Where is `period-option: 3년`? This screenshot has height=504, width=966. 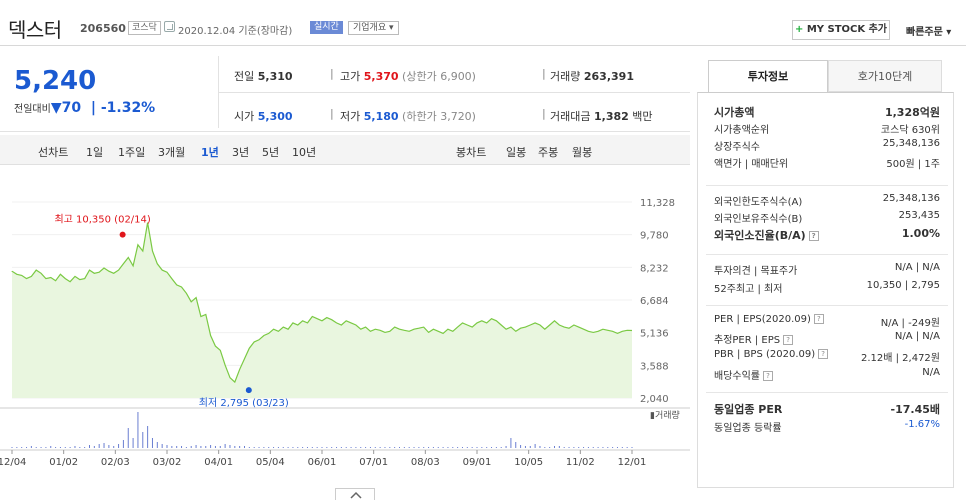 period-option: 3년 is located at coordinates (241, 152).